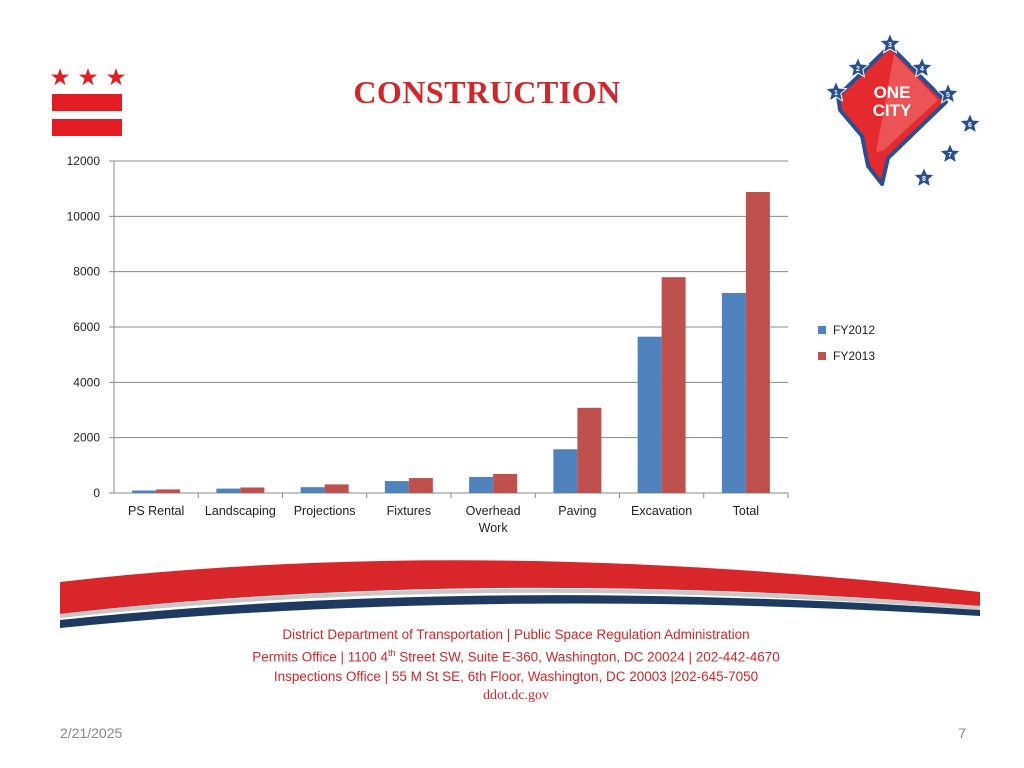  Describe the element at coordinates (746, 511) in the screenshot. I see `x-category-label: Total` at that location.